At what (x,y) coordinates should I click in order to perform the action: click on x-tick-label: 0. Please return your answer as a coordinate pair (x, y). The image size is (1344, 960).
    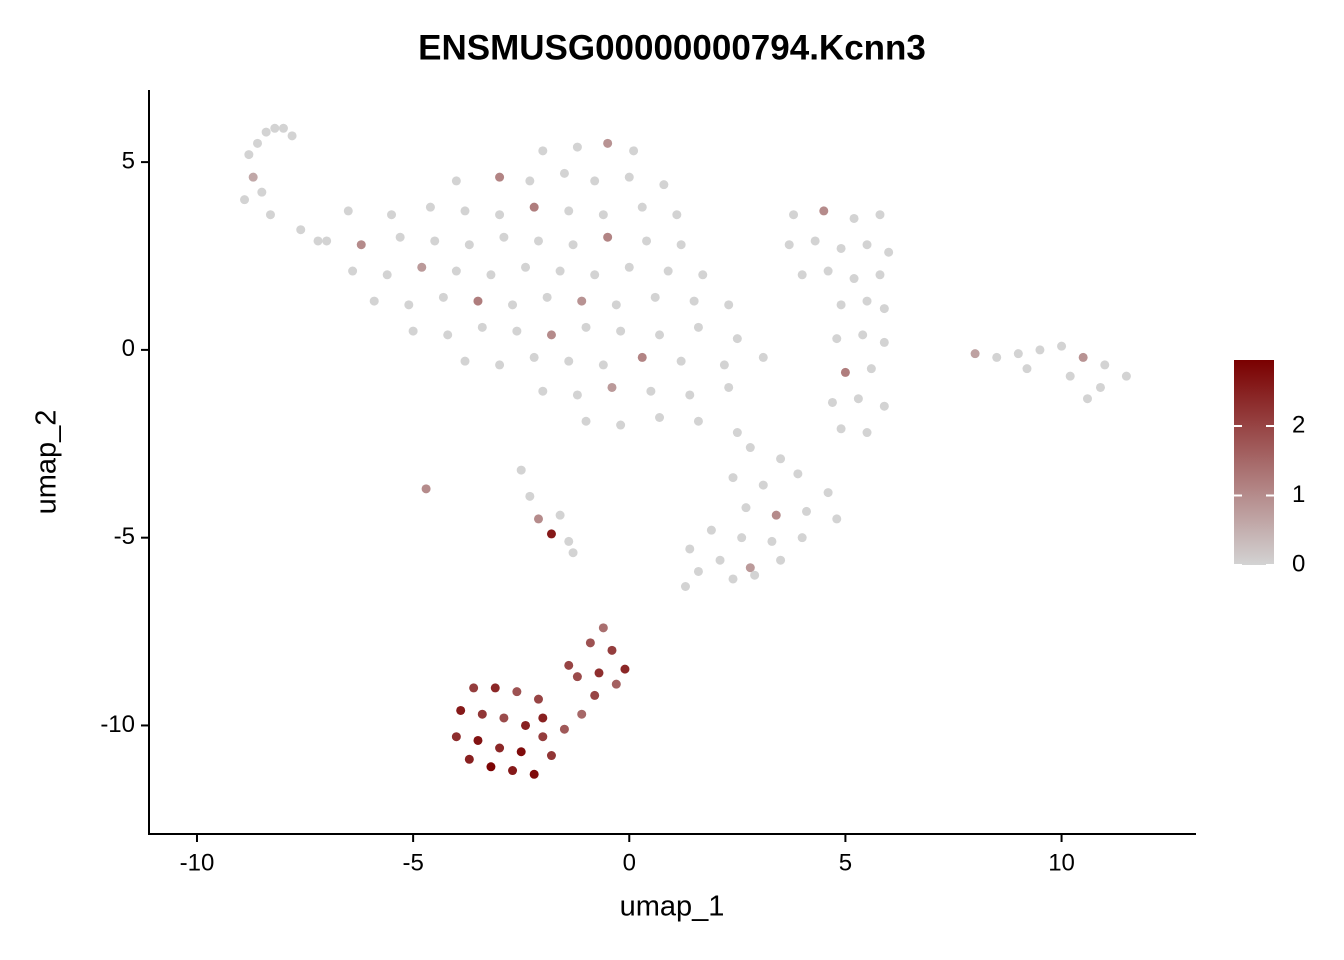
    Looking at the image, I should click on (629, 862).